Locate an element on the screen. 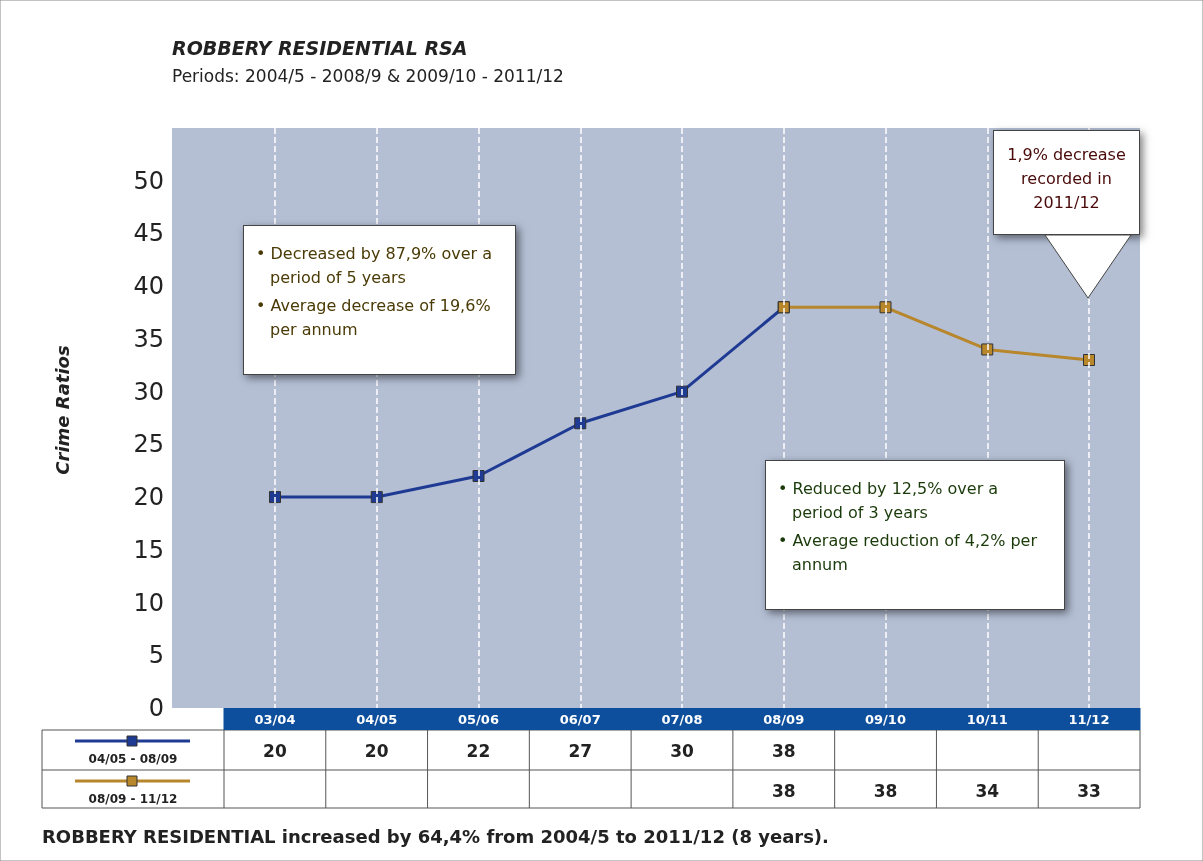 The width and height of the screenshot is (1203, 861). x-tick-label: 08/09 is located at coordinates (784, 719).